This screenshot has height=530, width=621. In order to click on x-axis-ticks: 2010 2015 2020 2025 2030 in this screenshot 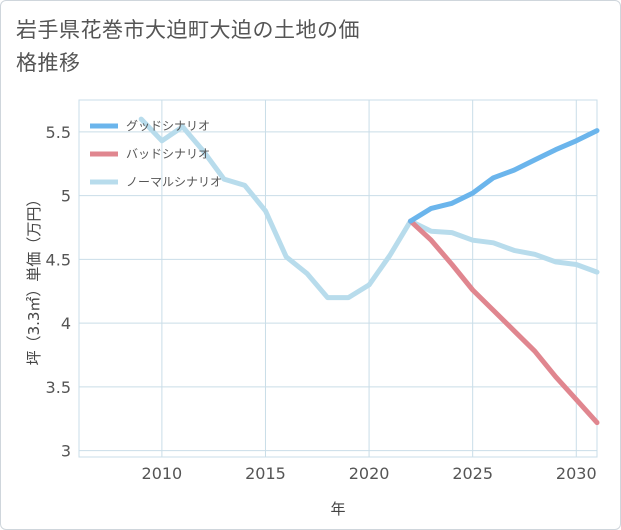, I will do `click(369, 473)`.